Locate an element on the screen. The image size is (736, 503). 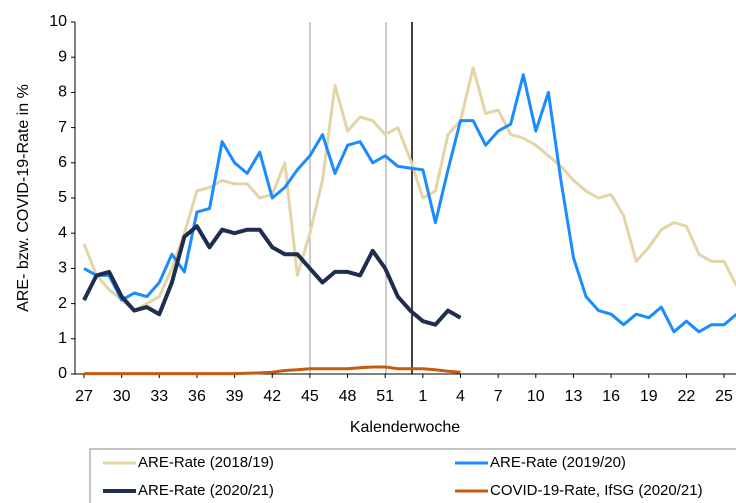
y-tick-label: 6 is located at coordinates (62, 162).